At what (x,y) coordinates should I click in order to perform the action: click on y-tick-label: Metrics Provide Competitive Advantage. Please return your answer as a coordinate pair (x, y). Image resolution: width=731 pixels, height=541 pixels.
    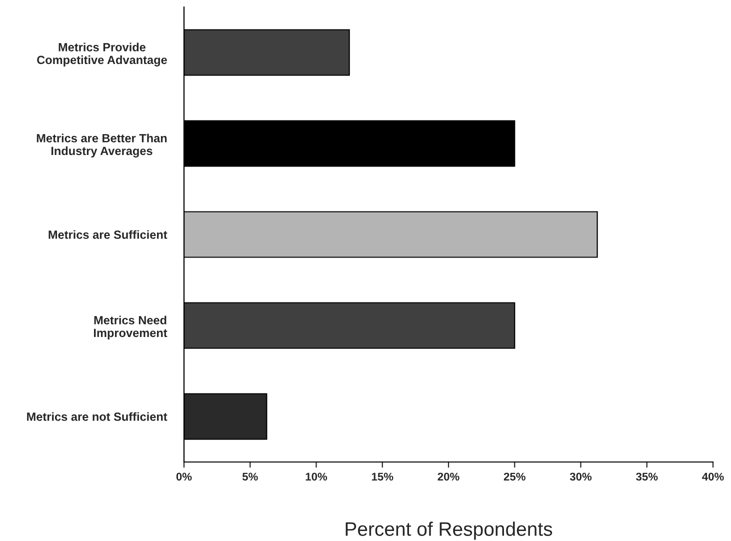
    Looking at the image, I should click on (102, 54).